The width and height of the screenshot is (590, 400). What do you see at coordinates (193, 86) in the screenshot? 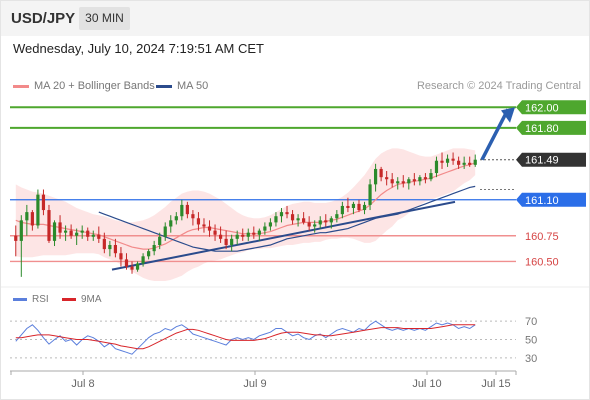
I see `ma50-label: MA 50` at bounding box center [193, 86].